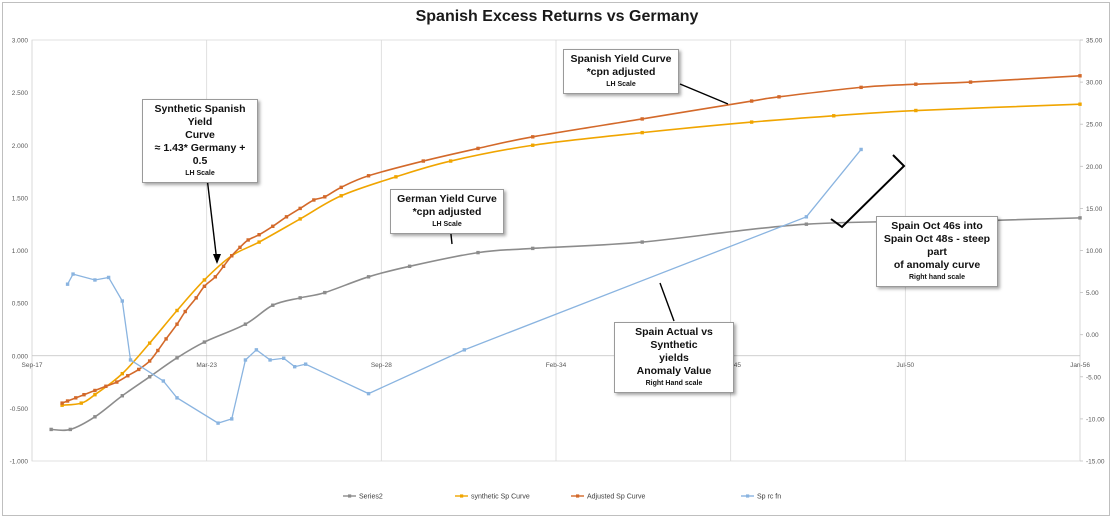  Describe the element at coordinates (1093, 377) in the screenshot. I see `y-right-tick-label: -5.00` at that location.